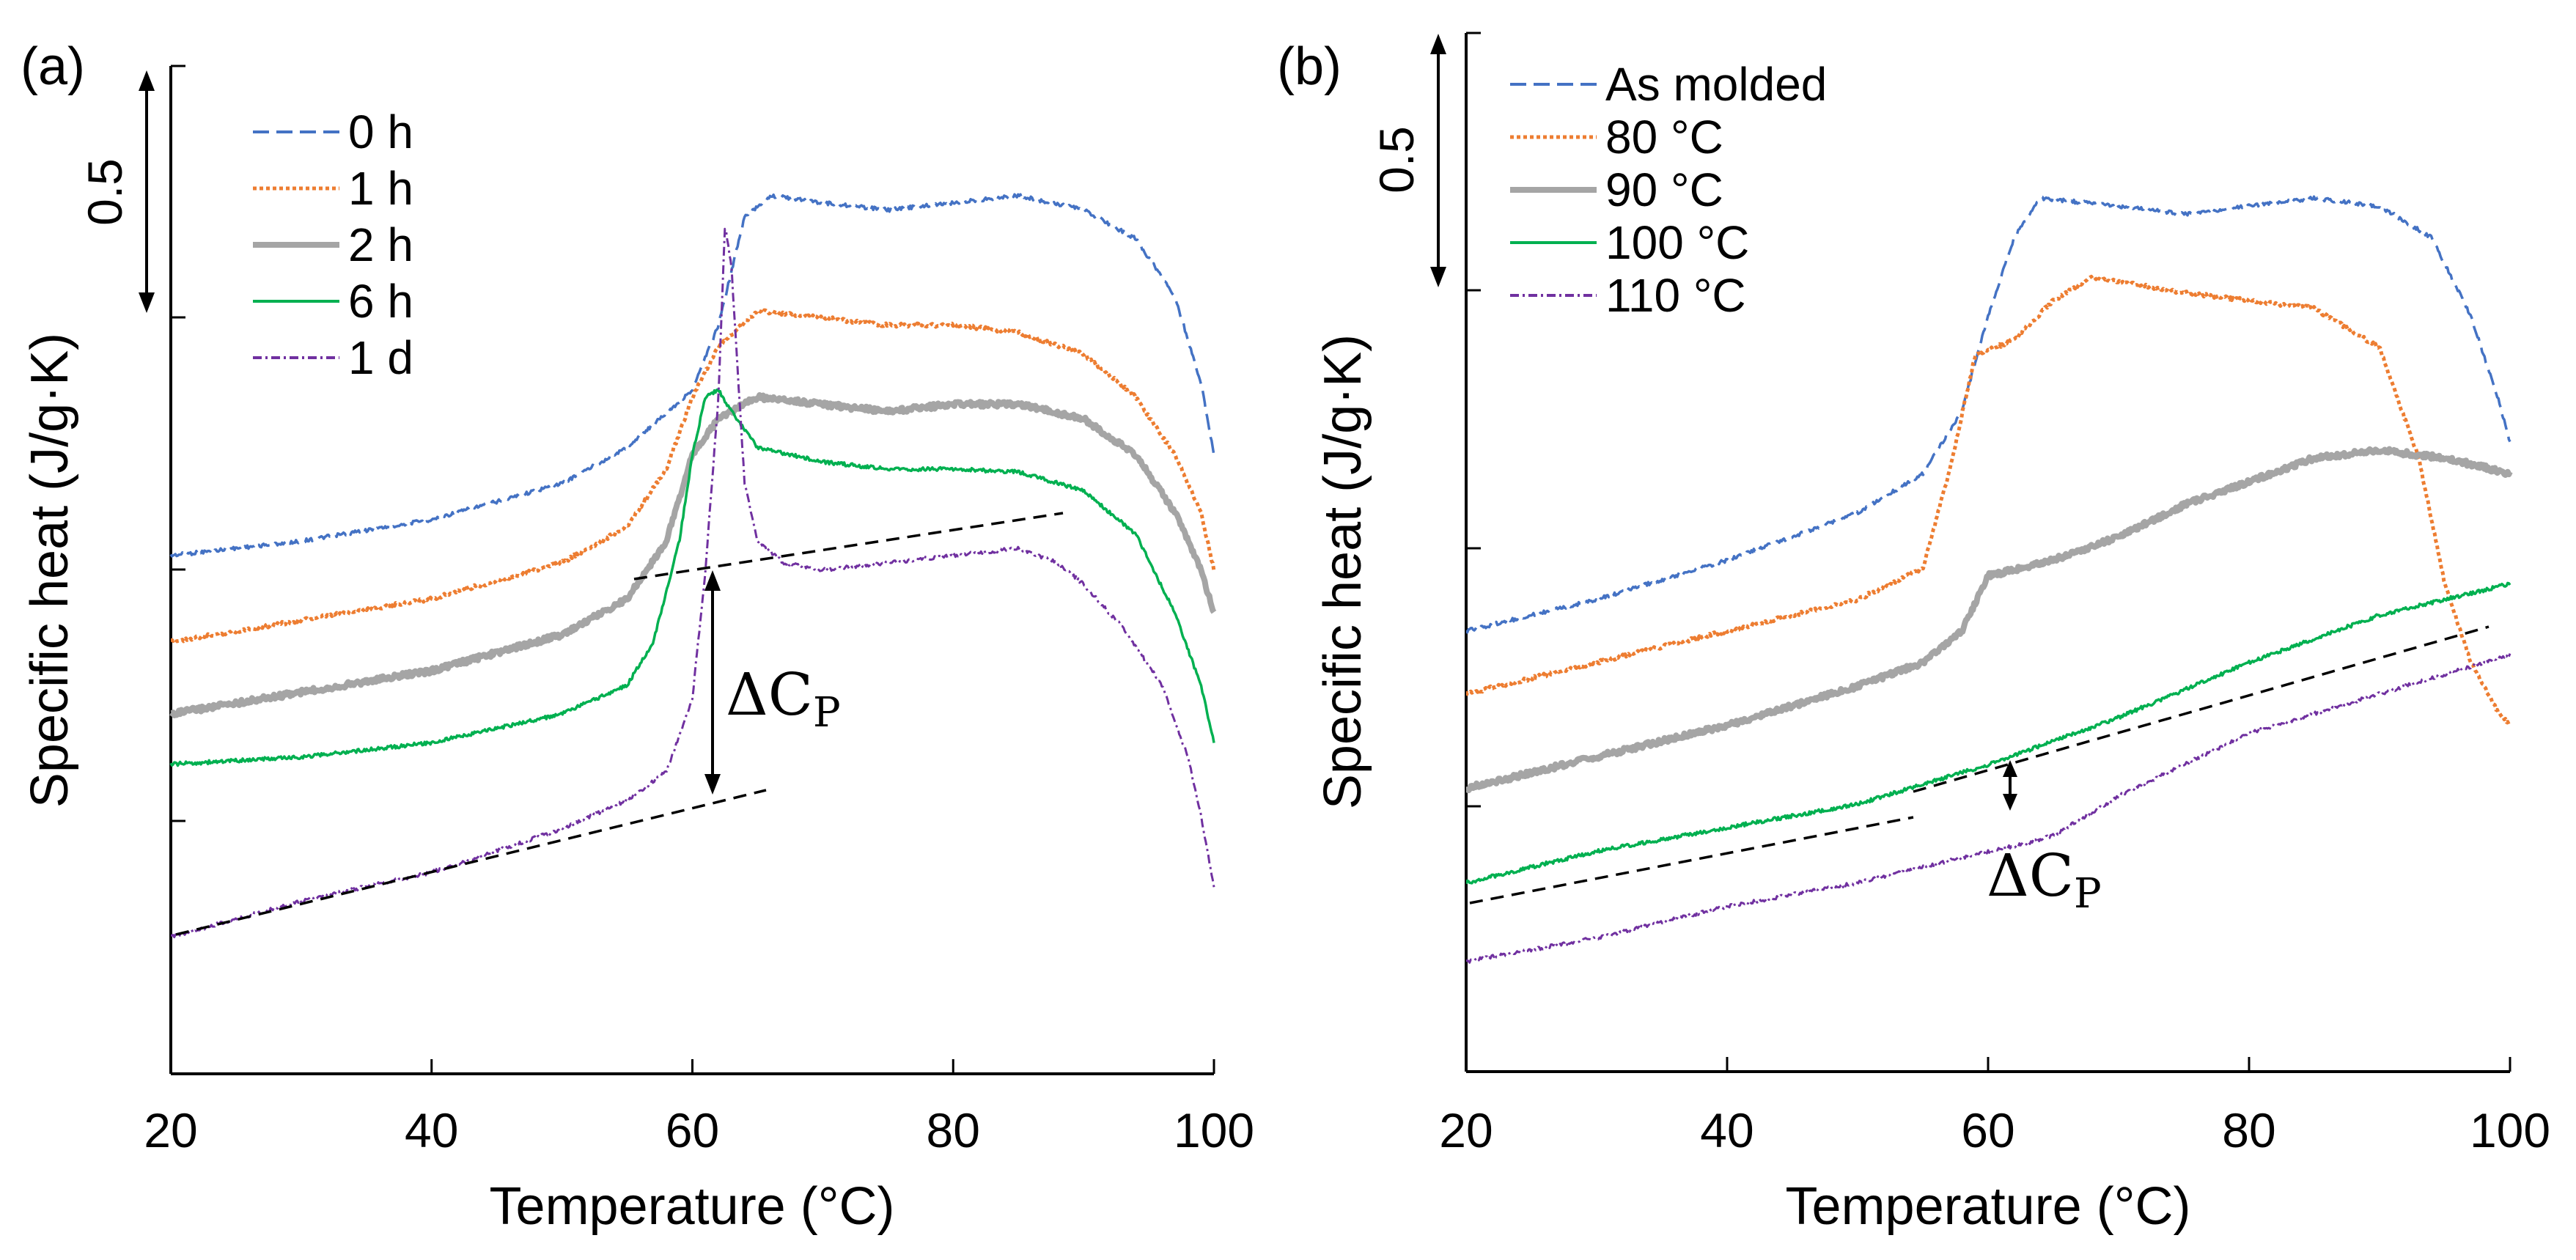 The height and width of the screenshot is (1260, 2576). I want to click on panel-a-legend: 0 h1 h2 h6 h1 d, so click(333, 245).